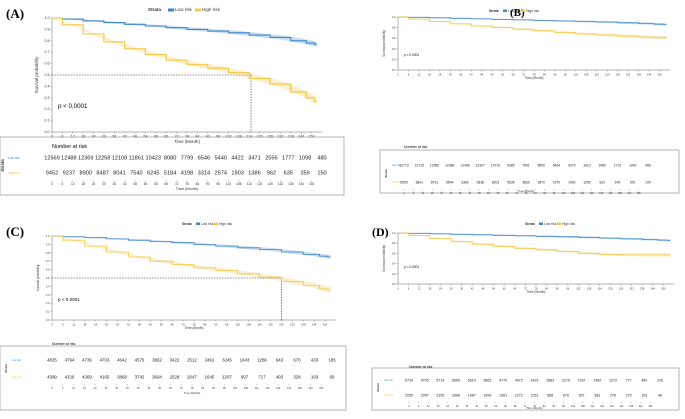 The width and height of the screenshot is (685, 419). Describe the element at coordinates (332, 360) in the screenshot. I see `risk-value-low: 185` at that location.